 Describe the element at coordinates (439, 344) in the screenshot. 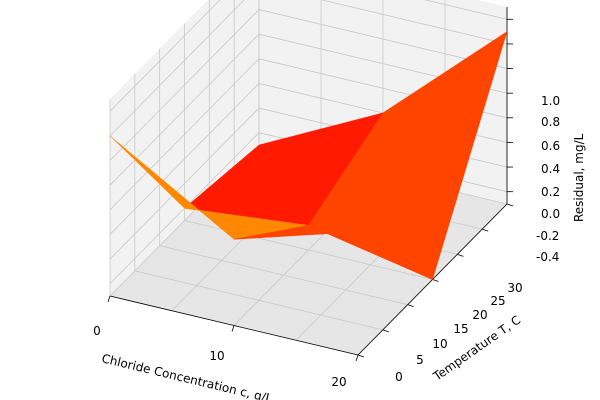

I see `y-tick-label: 10` at that location.